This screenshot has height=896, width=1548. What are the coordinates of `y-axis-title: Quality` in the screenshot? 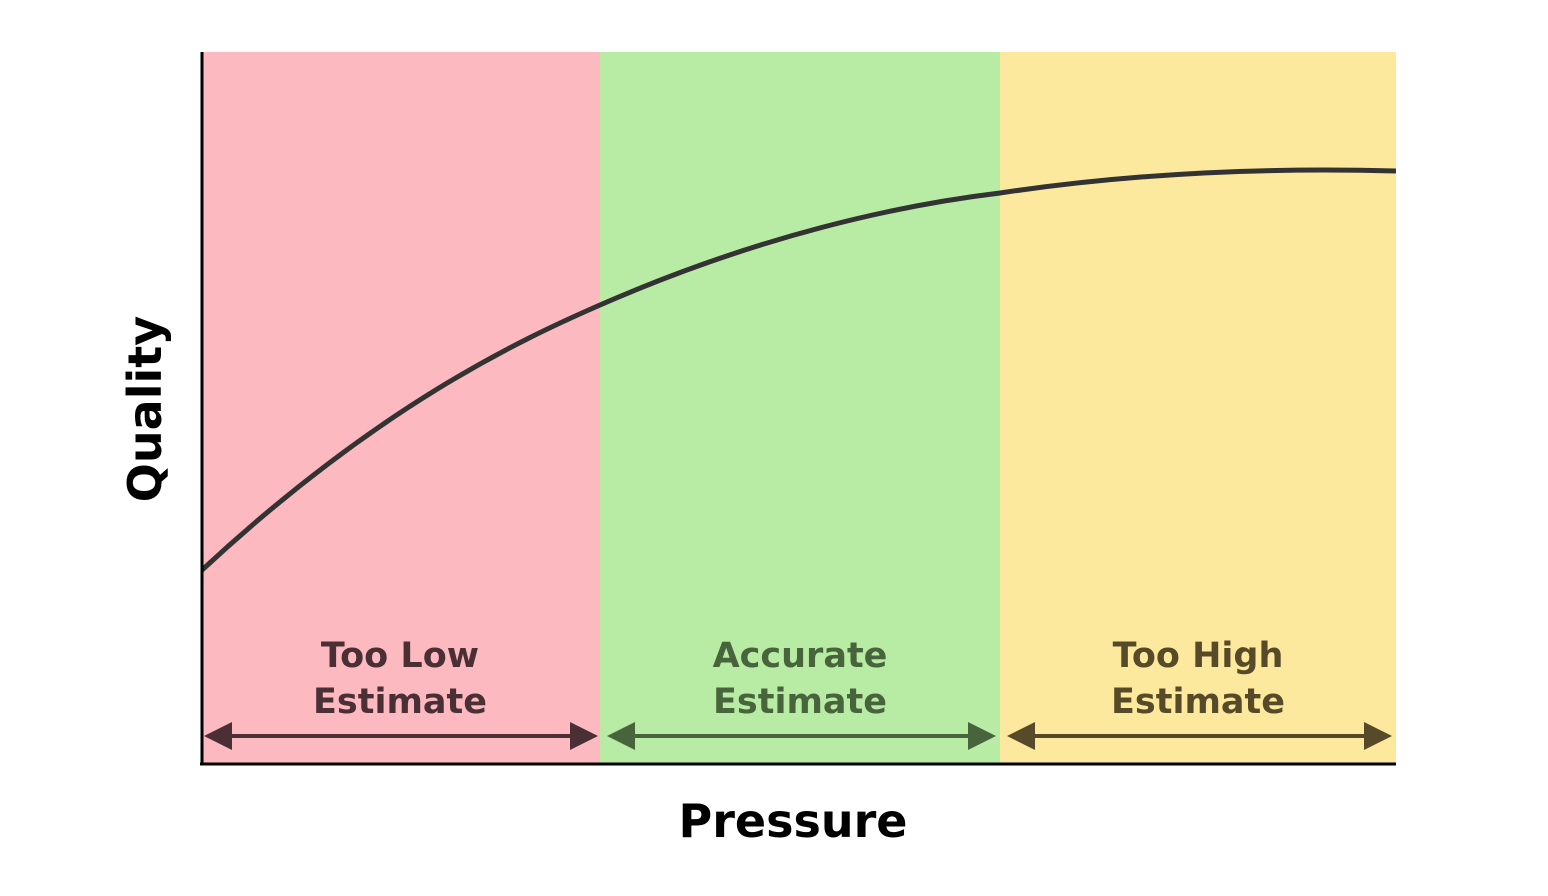 It's located at (145, 409).